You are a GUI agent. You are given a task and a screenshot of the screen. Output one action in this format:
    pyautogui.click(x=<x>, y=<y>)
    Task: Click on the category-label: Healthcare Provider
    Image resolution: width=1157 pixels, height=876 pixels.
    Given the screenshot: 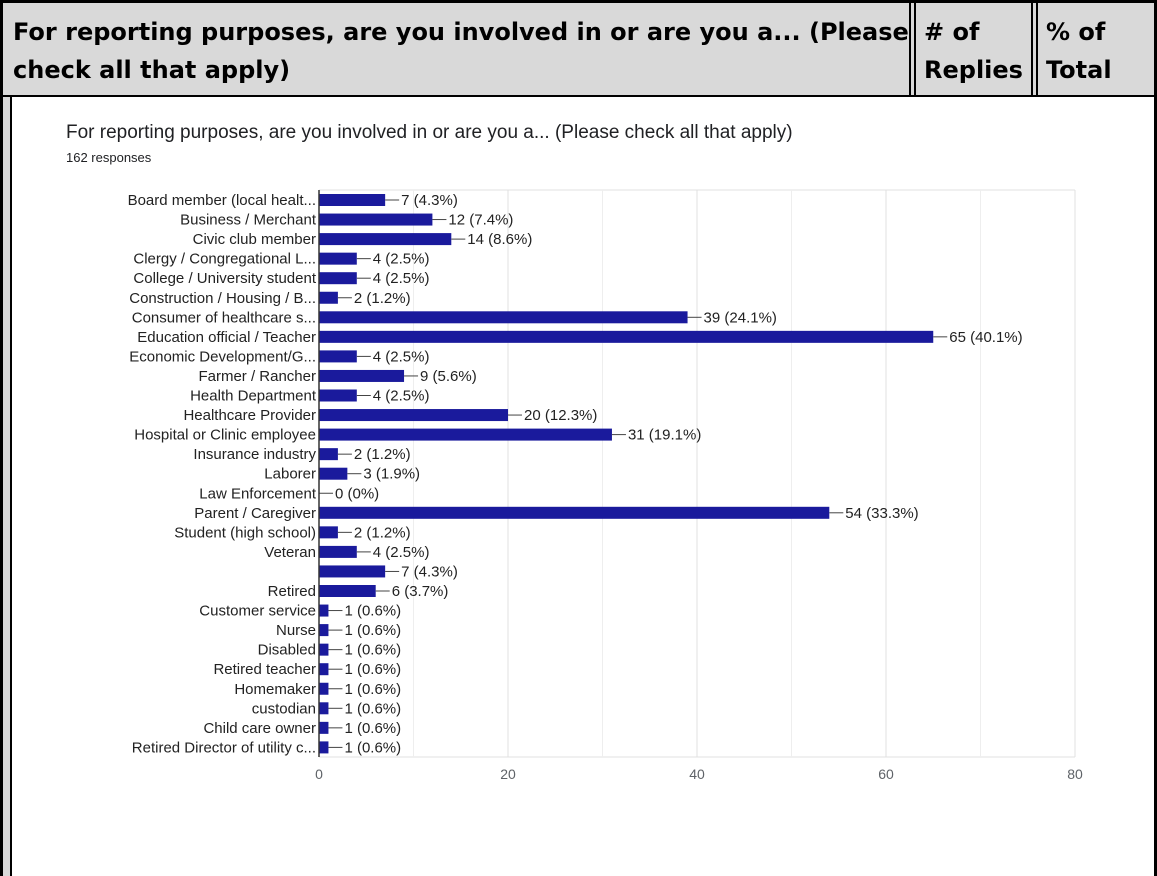 What is the action you would take?
    pyautogui.click(x=249, y=415)
    